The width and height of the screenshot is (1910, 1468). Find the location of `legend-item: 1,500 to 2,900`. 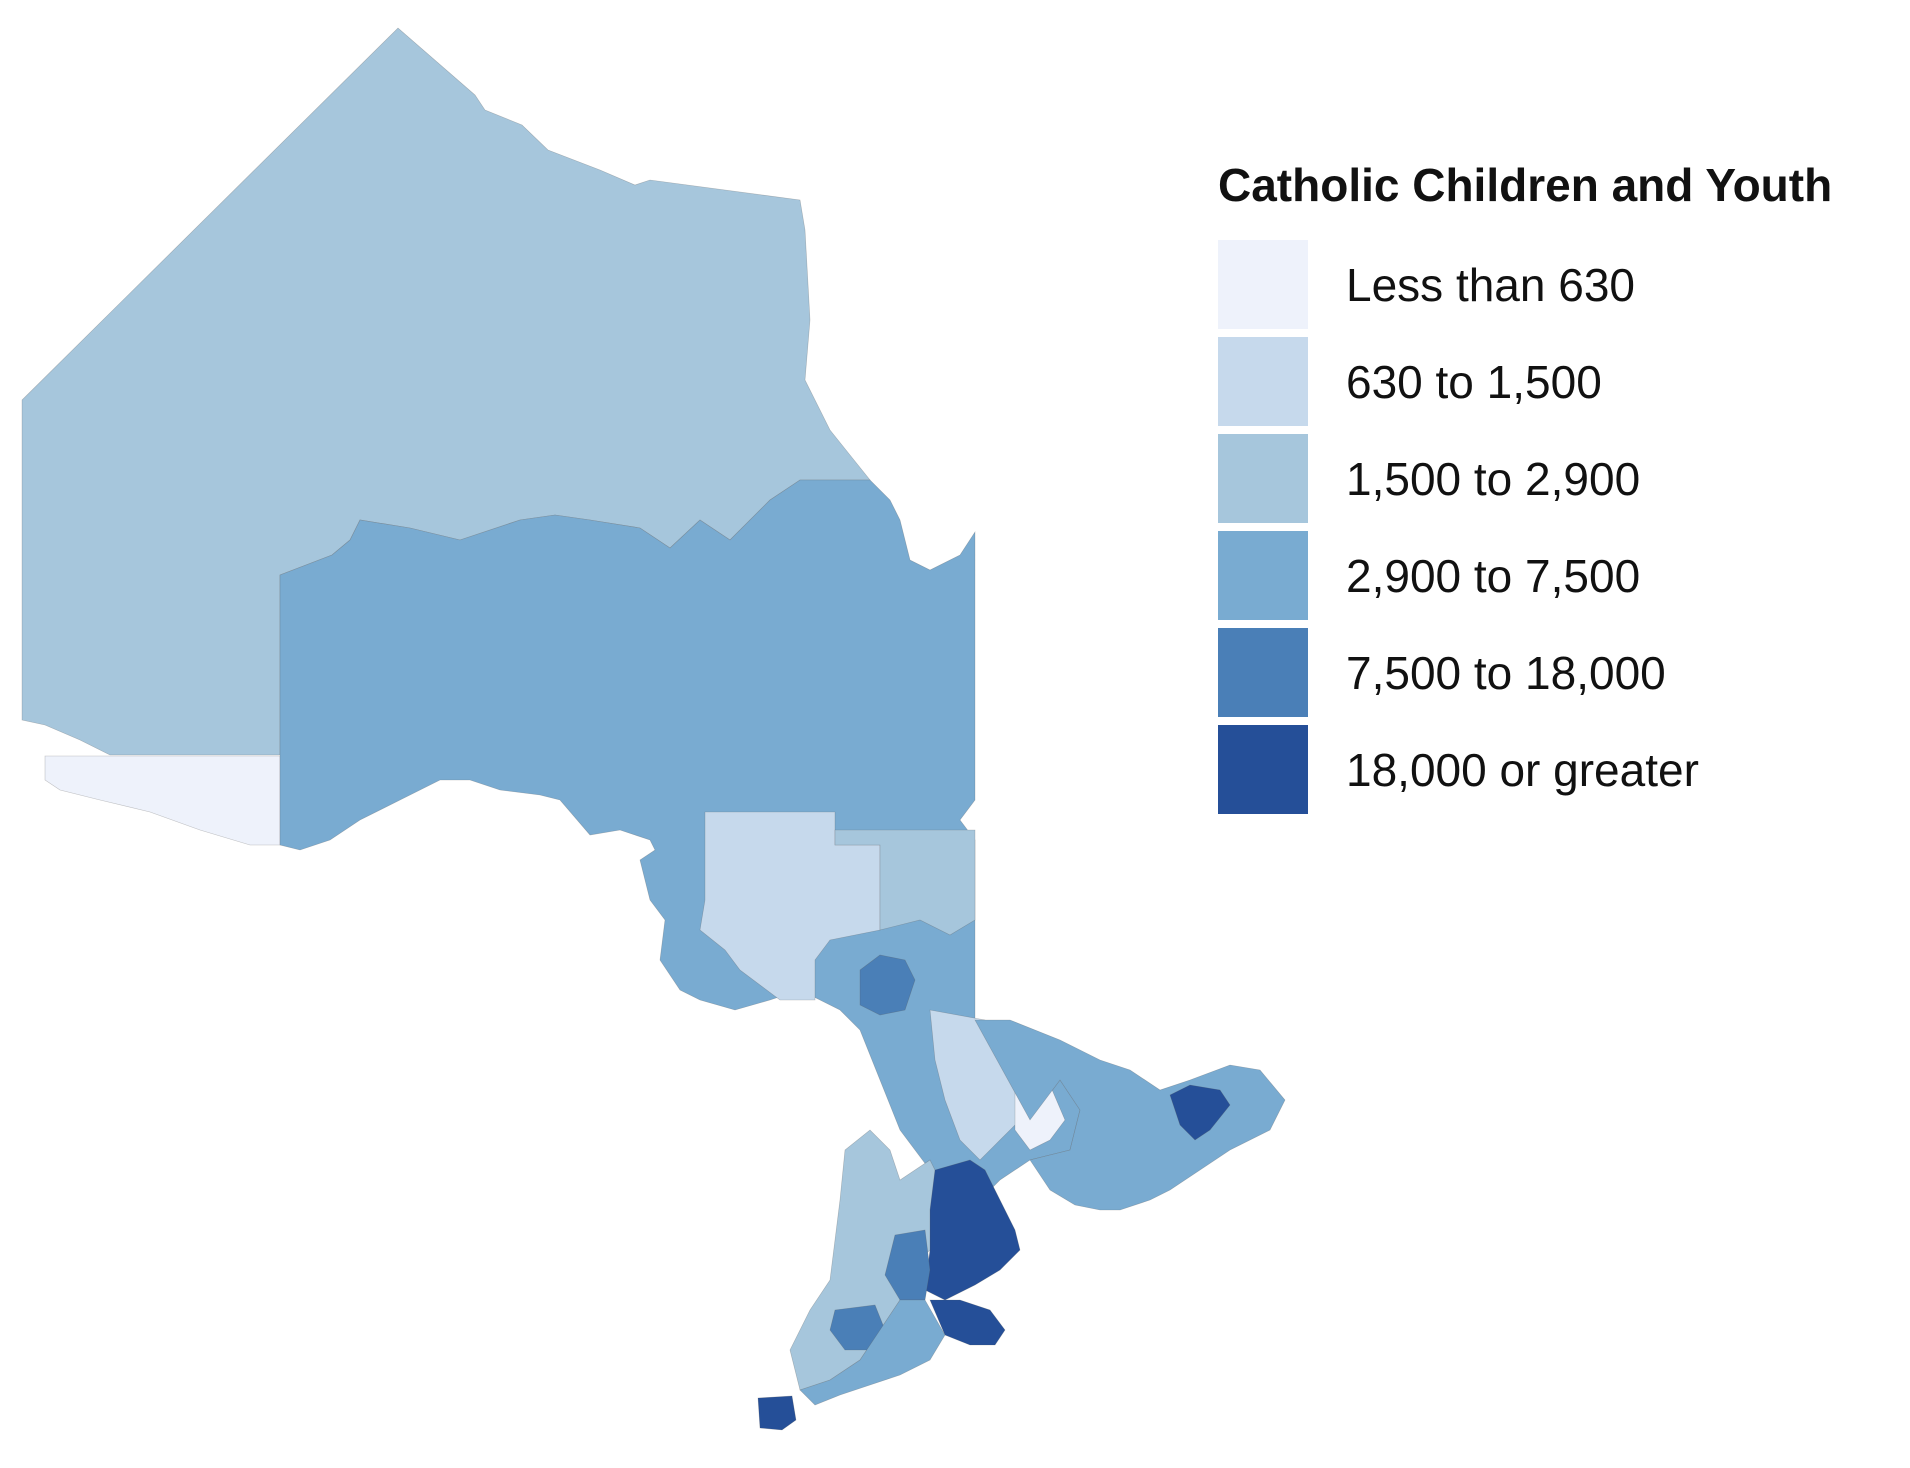

legend-item: 1,500 to 2,900 is located at coordinates (1558, 478).